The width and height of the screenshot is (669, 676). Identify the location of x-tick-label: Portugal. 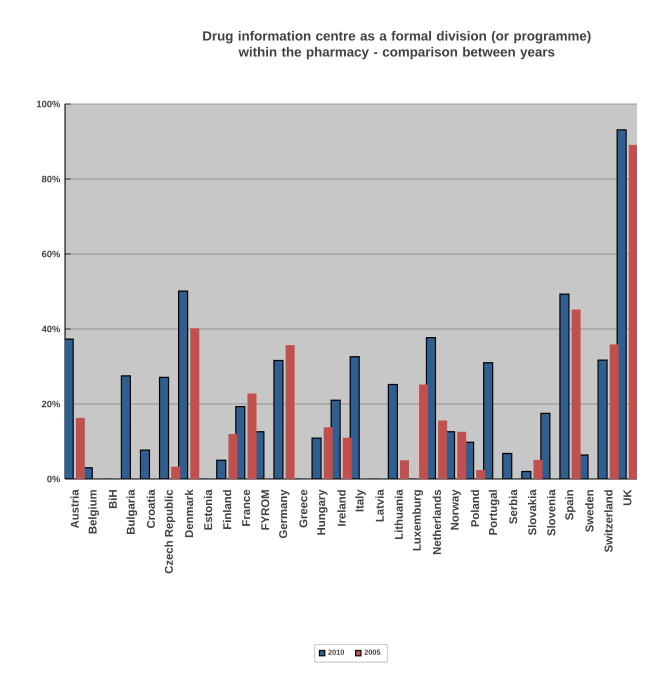
(494, 512).